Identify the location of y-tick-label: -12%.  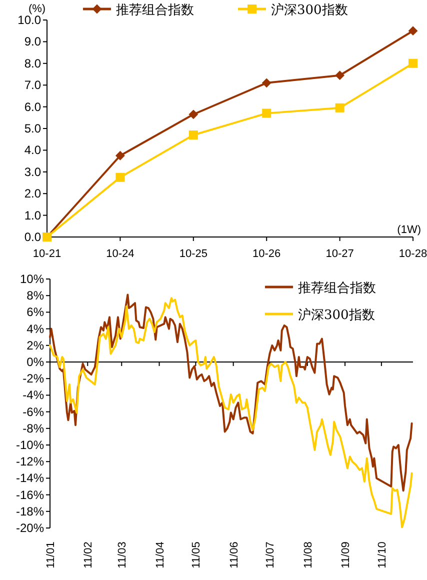
(30, 461).